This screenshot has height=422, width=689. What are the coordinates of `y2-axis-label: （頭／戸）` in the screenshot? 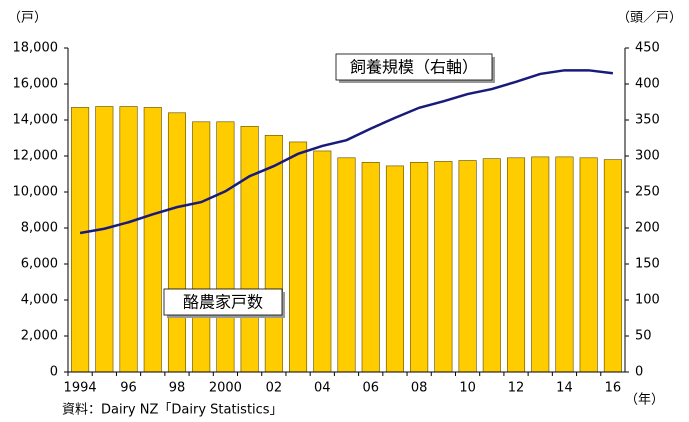 It's located at (649, 18).